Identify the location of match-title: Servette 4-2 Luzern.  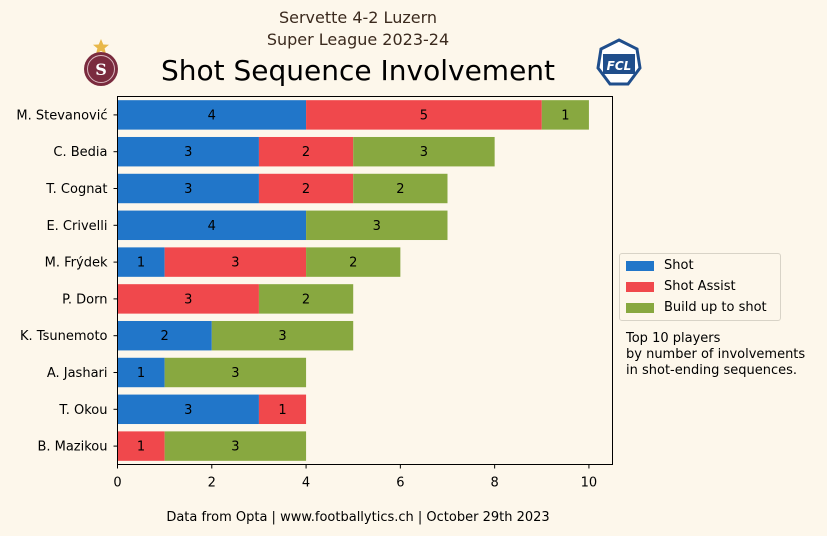
(358, 17).